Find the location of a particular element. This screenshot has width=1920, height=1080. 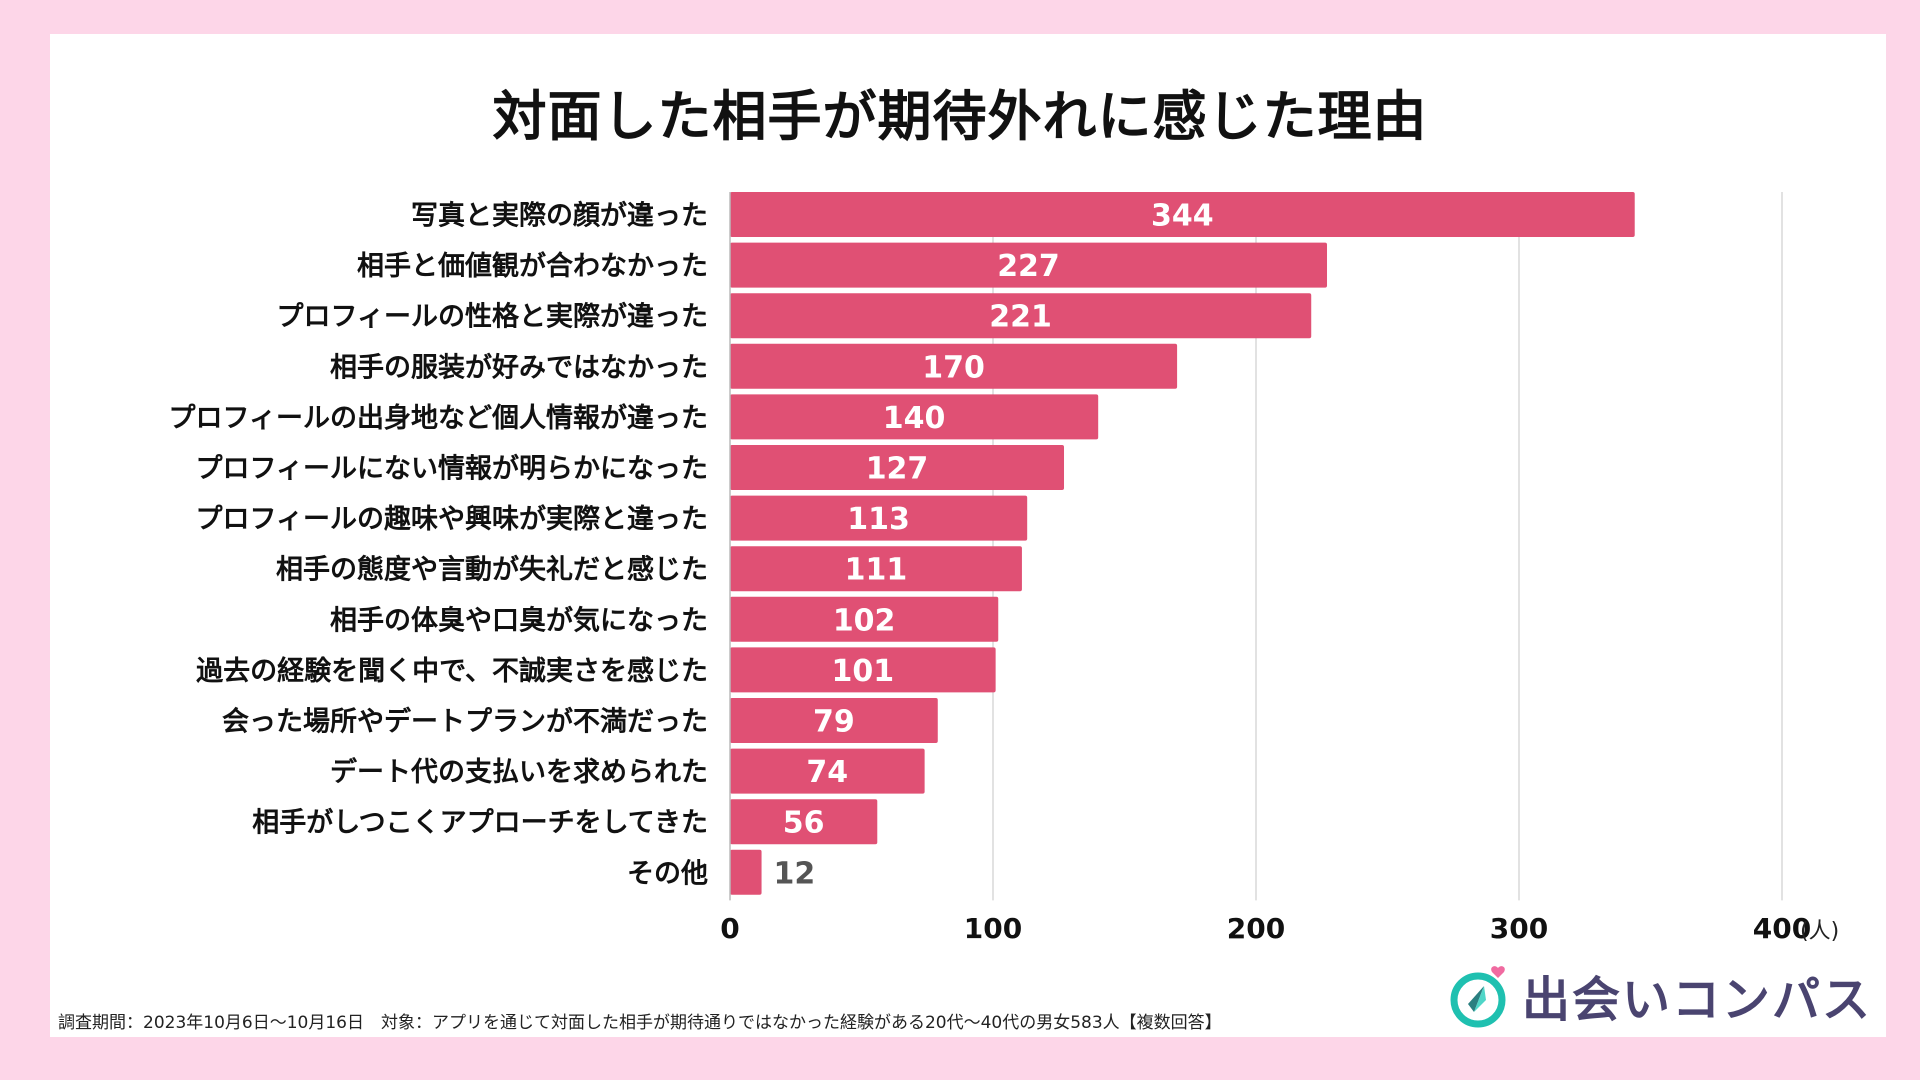

logo: 出会いコンパス is located at coordinates (1661, 995).